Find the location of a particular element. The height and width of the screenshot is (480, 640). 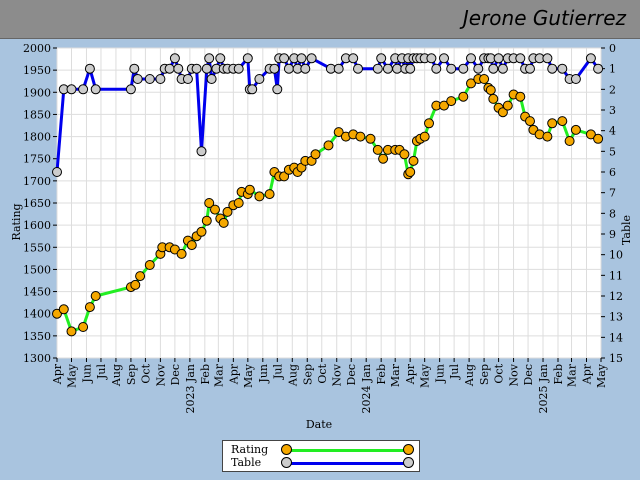

x-tick-label: 2024 Jan is located at coordinates (366, 389).